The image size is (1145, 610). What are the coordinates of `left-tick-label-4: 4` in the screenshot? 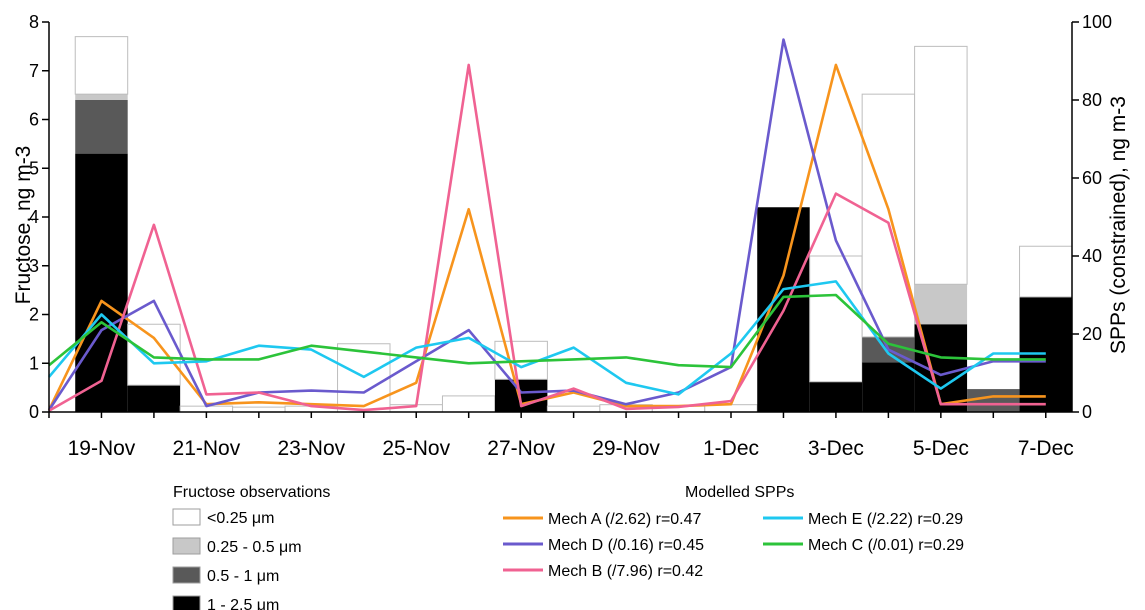 It's located at (34, 217).